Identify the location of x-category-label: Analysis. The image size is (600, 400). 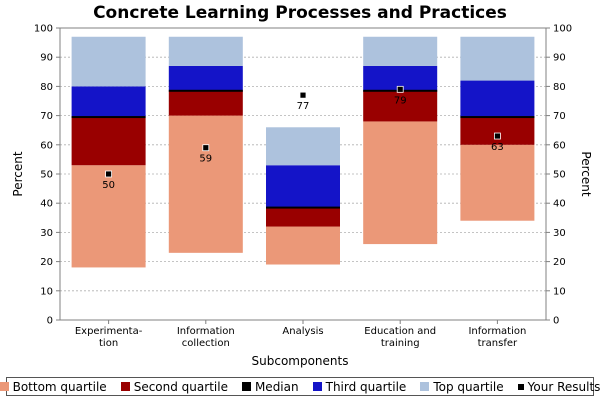
(302, 331).